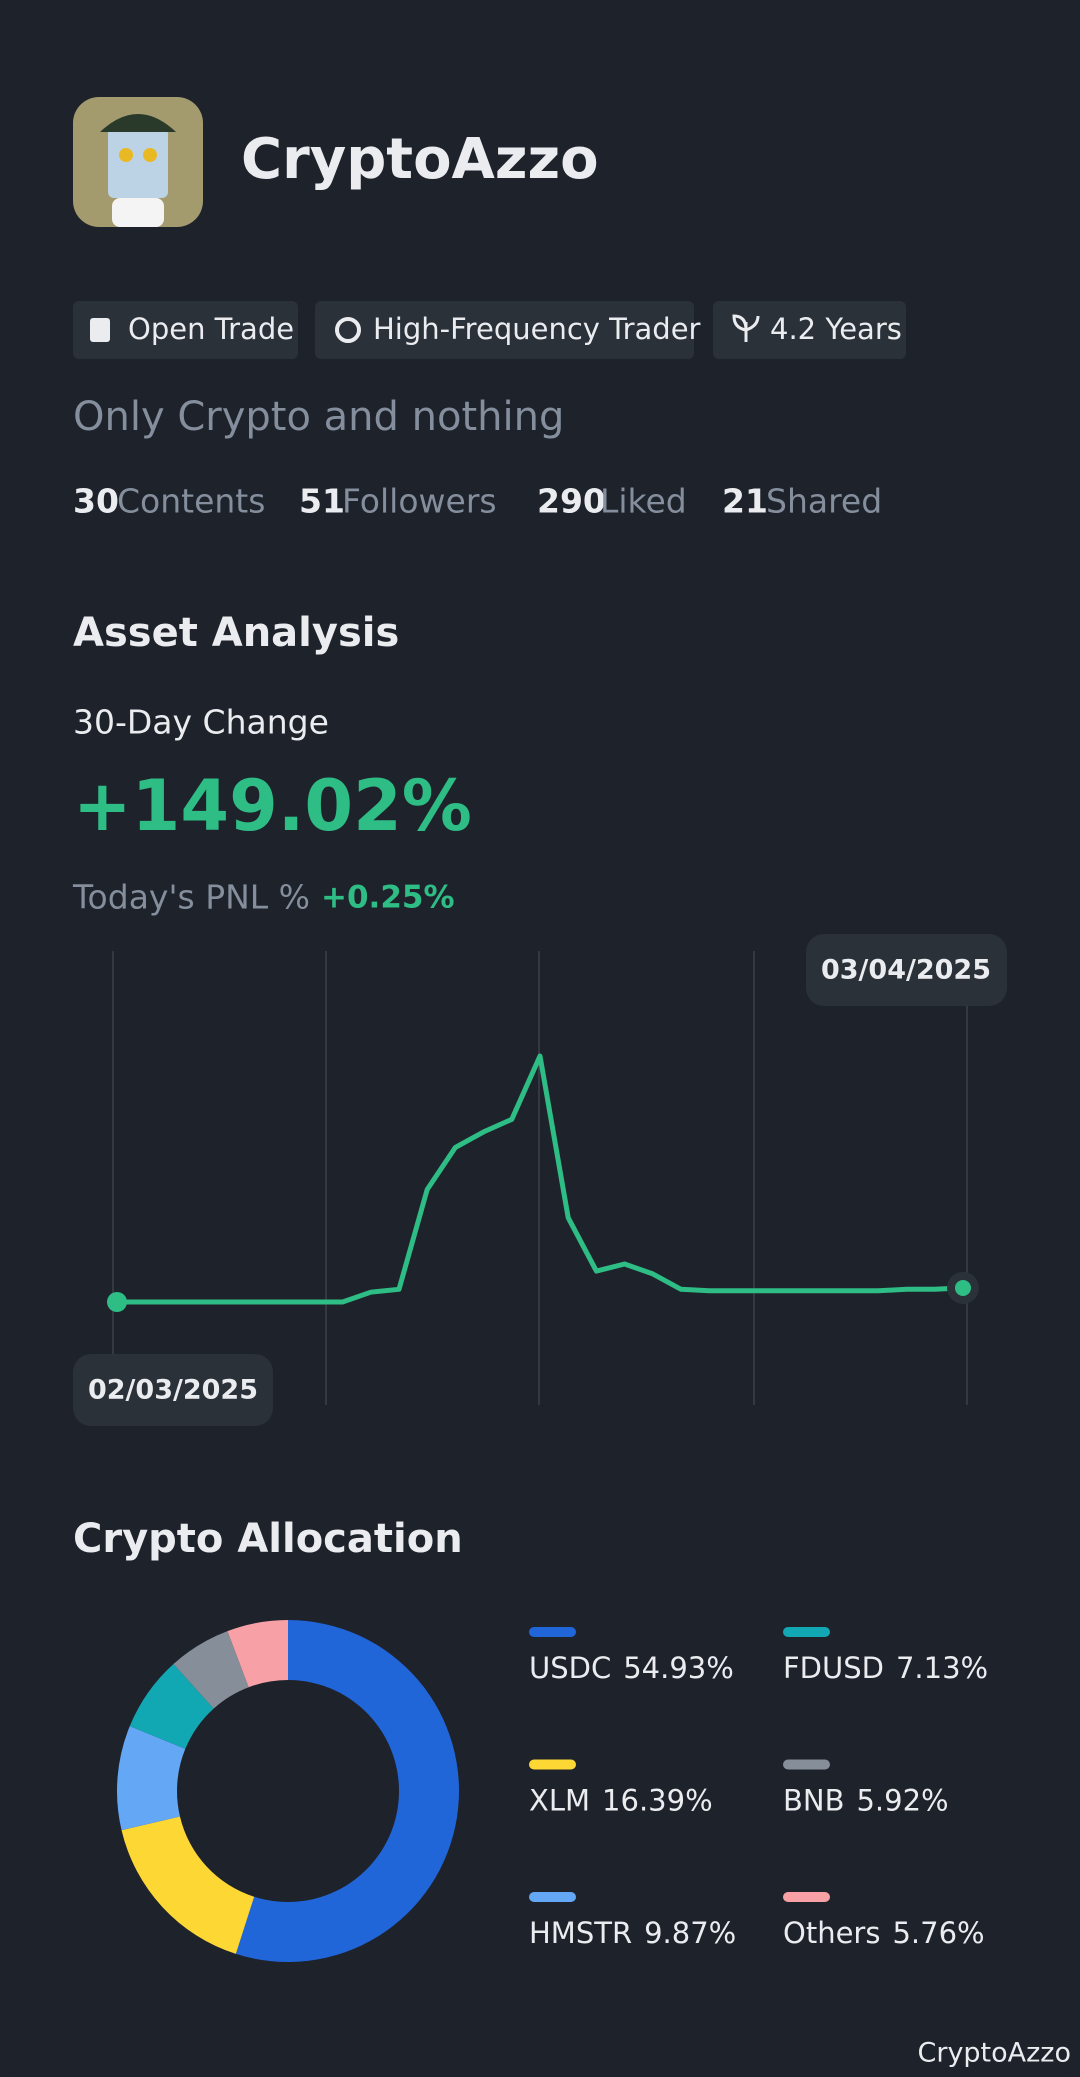 The image size is (1080, 2077). I want to click on legend-value: 5.76%, so click(938, 1933).